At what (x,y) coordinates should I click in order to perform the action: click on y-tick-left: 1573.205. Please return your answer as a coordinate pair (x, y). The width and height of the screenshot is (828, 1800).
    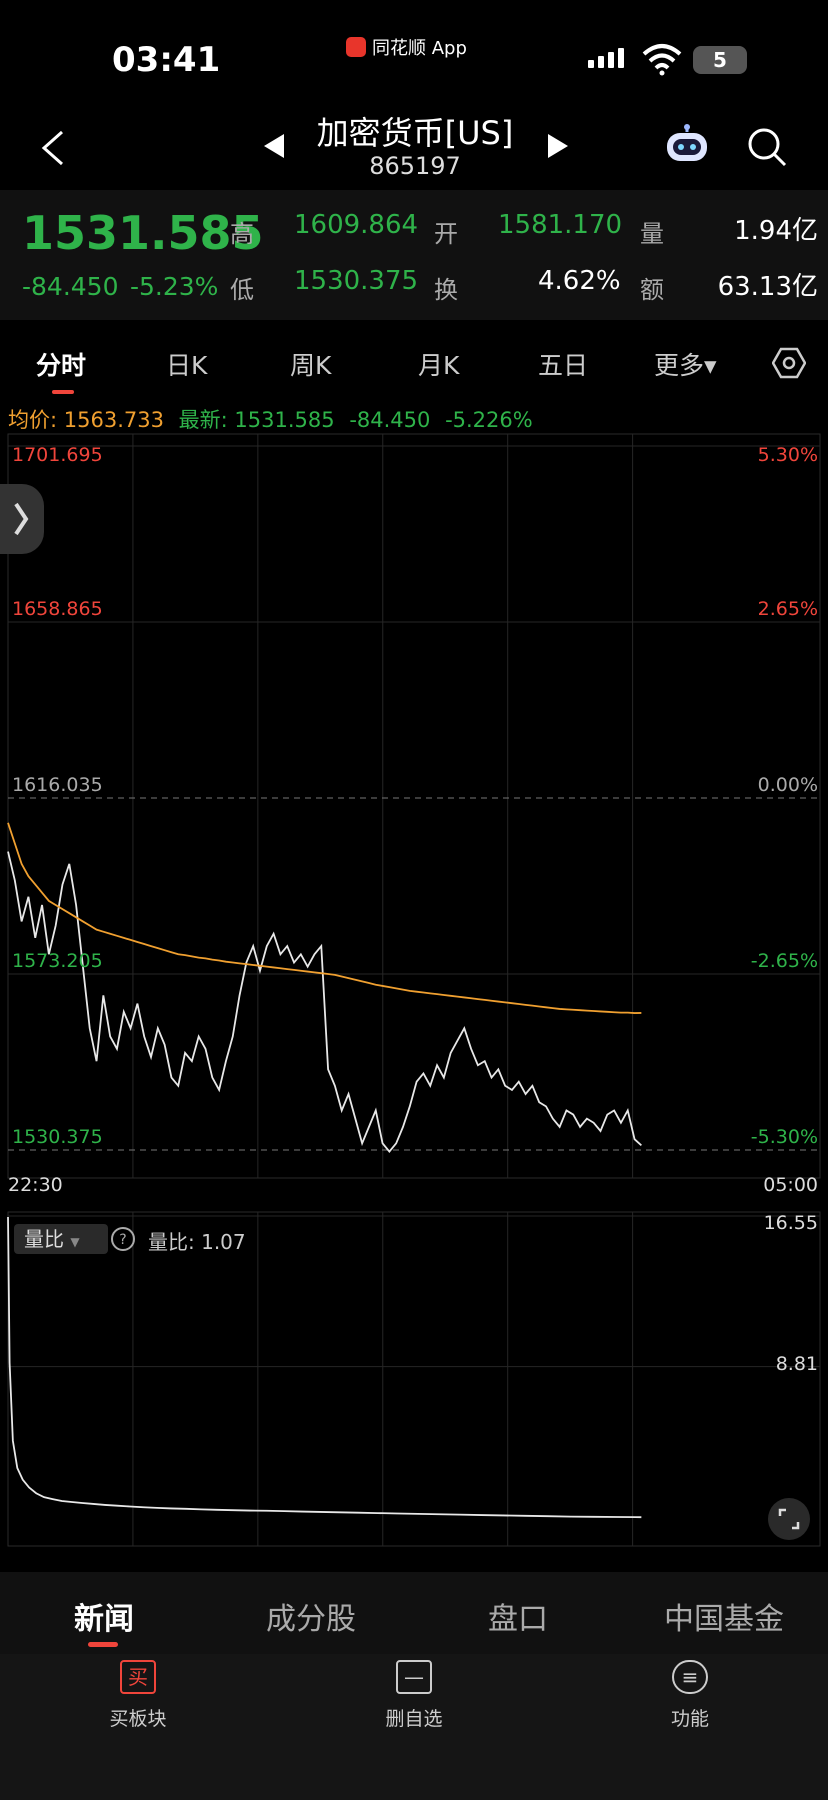
    Looking at the image, I should click on (57, 961).